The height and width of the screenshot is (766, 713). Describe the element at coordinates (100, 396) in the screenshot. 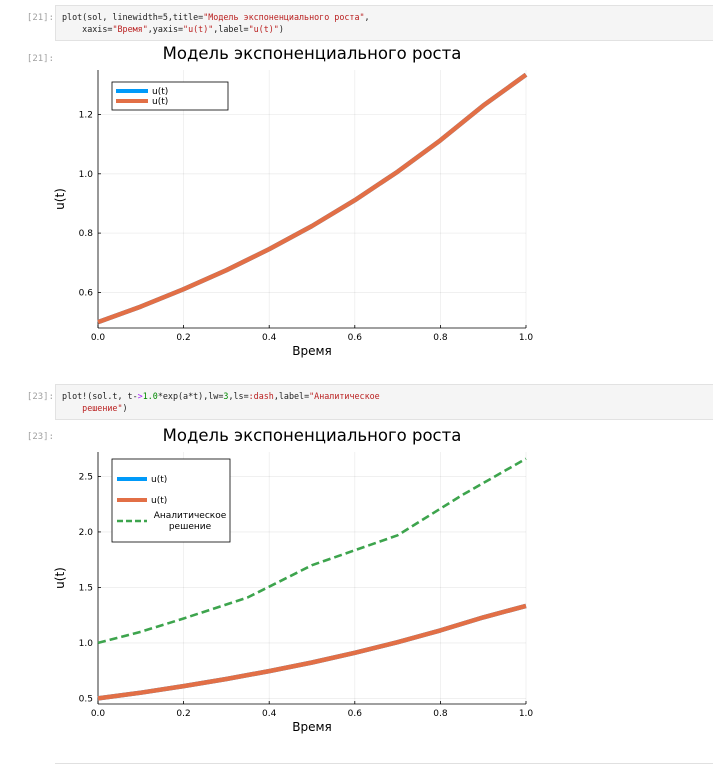

I see `code-text: plot!(sol.t, t-` at that location.